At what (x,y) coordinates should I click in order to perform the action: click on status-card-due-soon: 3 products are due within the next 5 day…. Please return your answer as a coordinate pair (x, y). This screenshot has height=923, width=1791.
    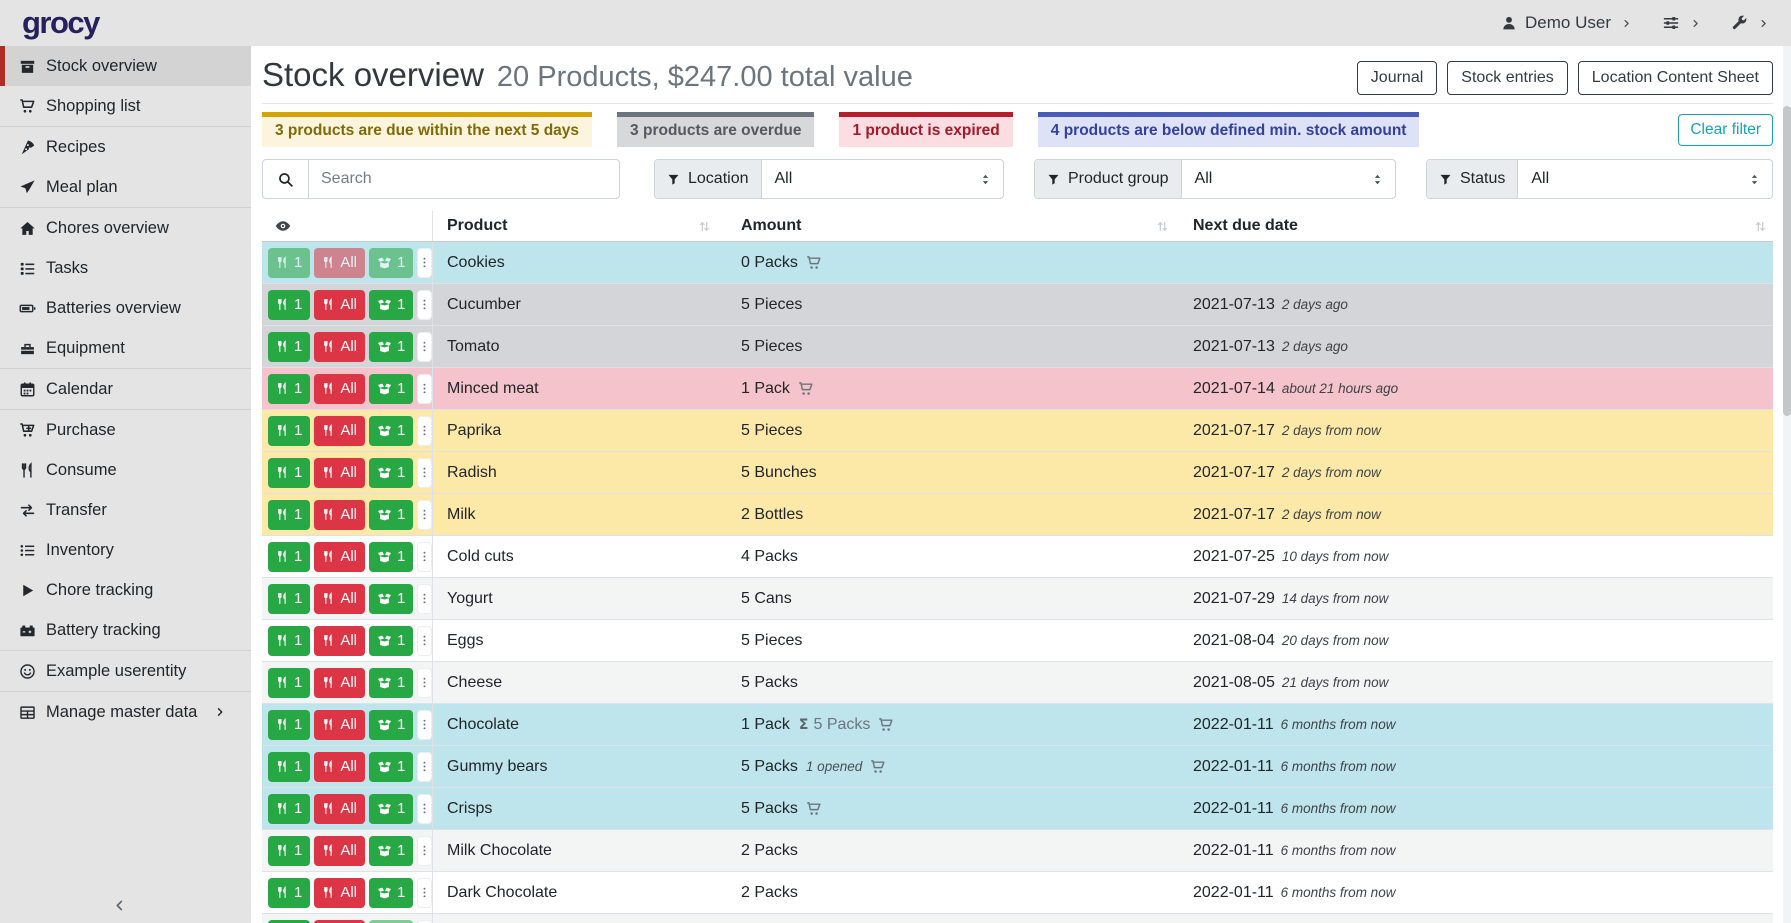
    Looking at the image, I should click on (427, 129).